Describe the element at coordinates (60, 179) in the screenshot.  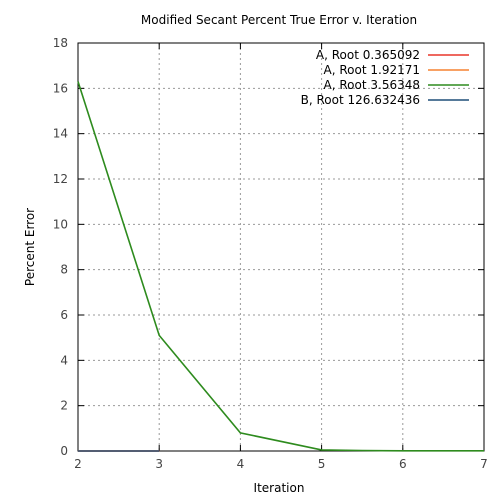
I see `y-tick-label: 12` at that location.